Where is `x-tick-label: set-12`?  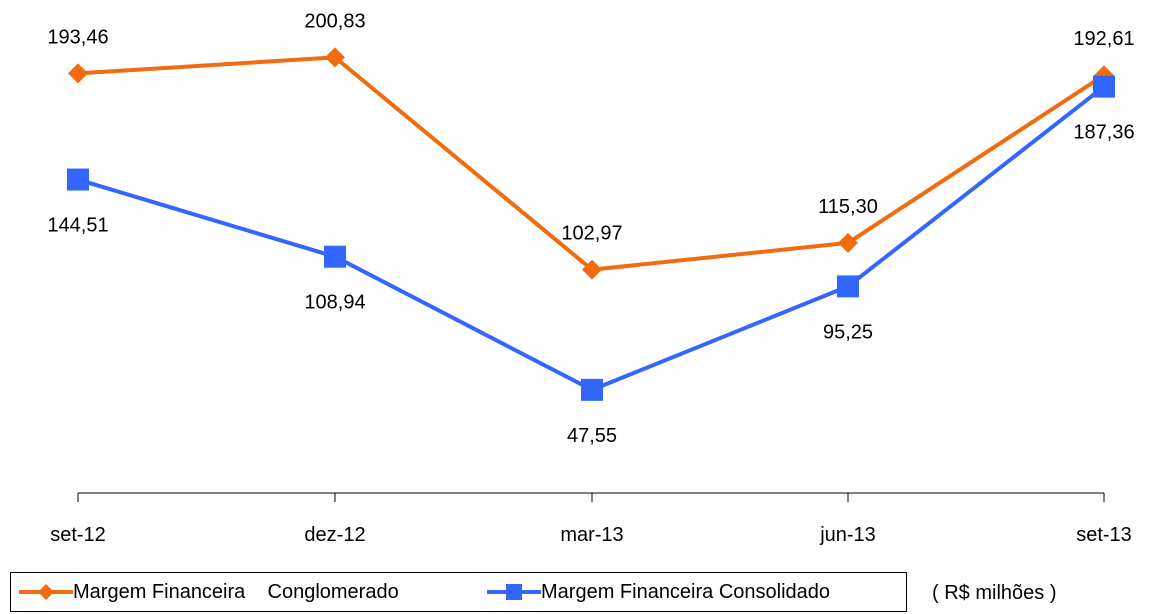
x-tick-label: set-12 is located at coordinates (78, 535).